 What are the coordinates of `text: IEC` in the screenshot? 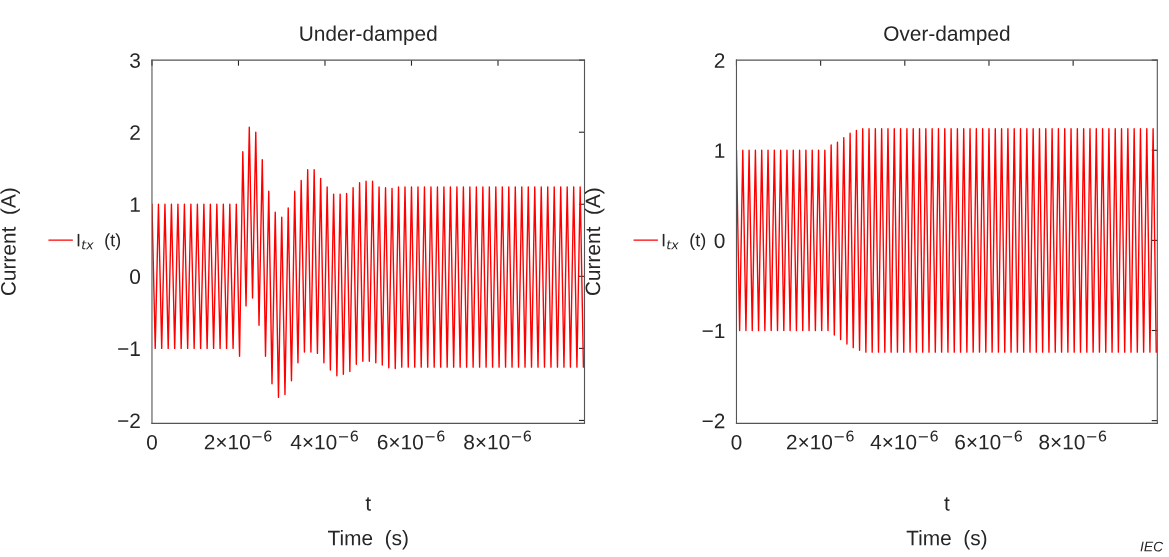 It's located at (1152, 546).